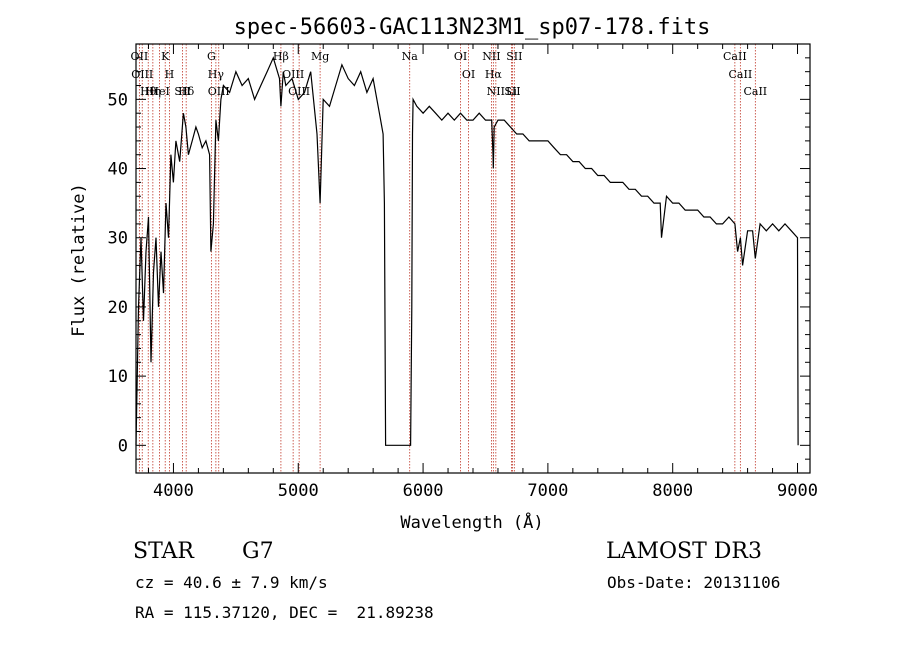 This screenshot has height=649, width=900. I want to click on y-tick-label: 0, so click(123, 446).